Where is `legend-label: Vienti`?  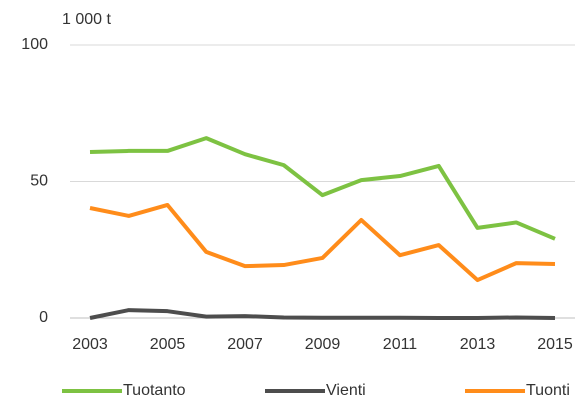 legend-label: Vienti is located at coordinates (346, 390).